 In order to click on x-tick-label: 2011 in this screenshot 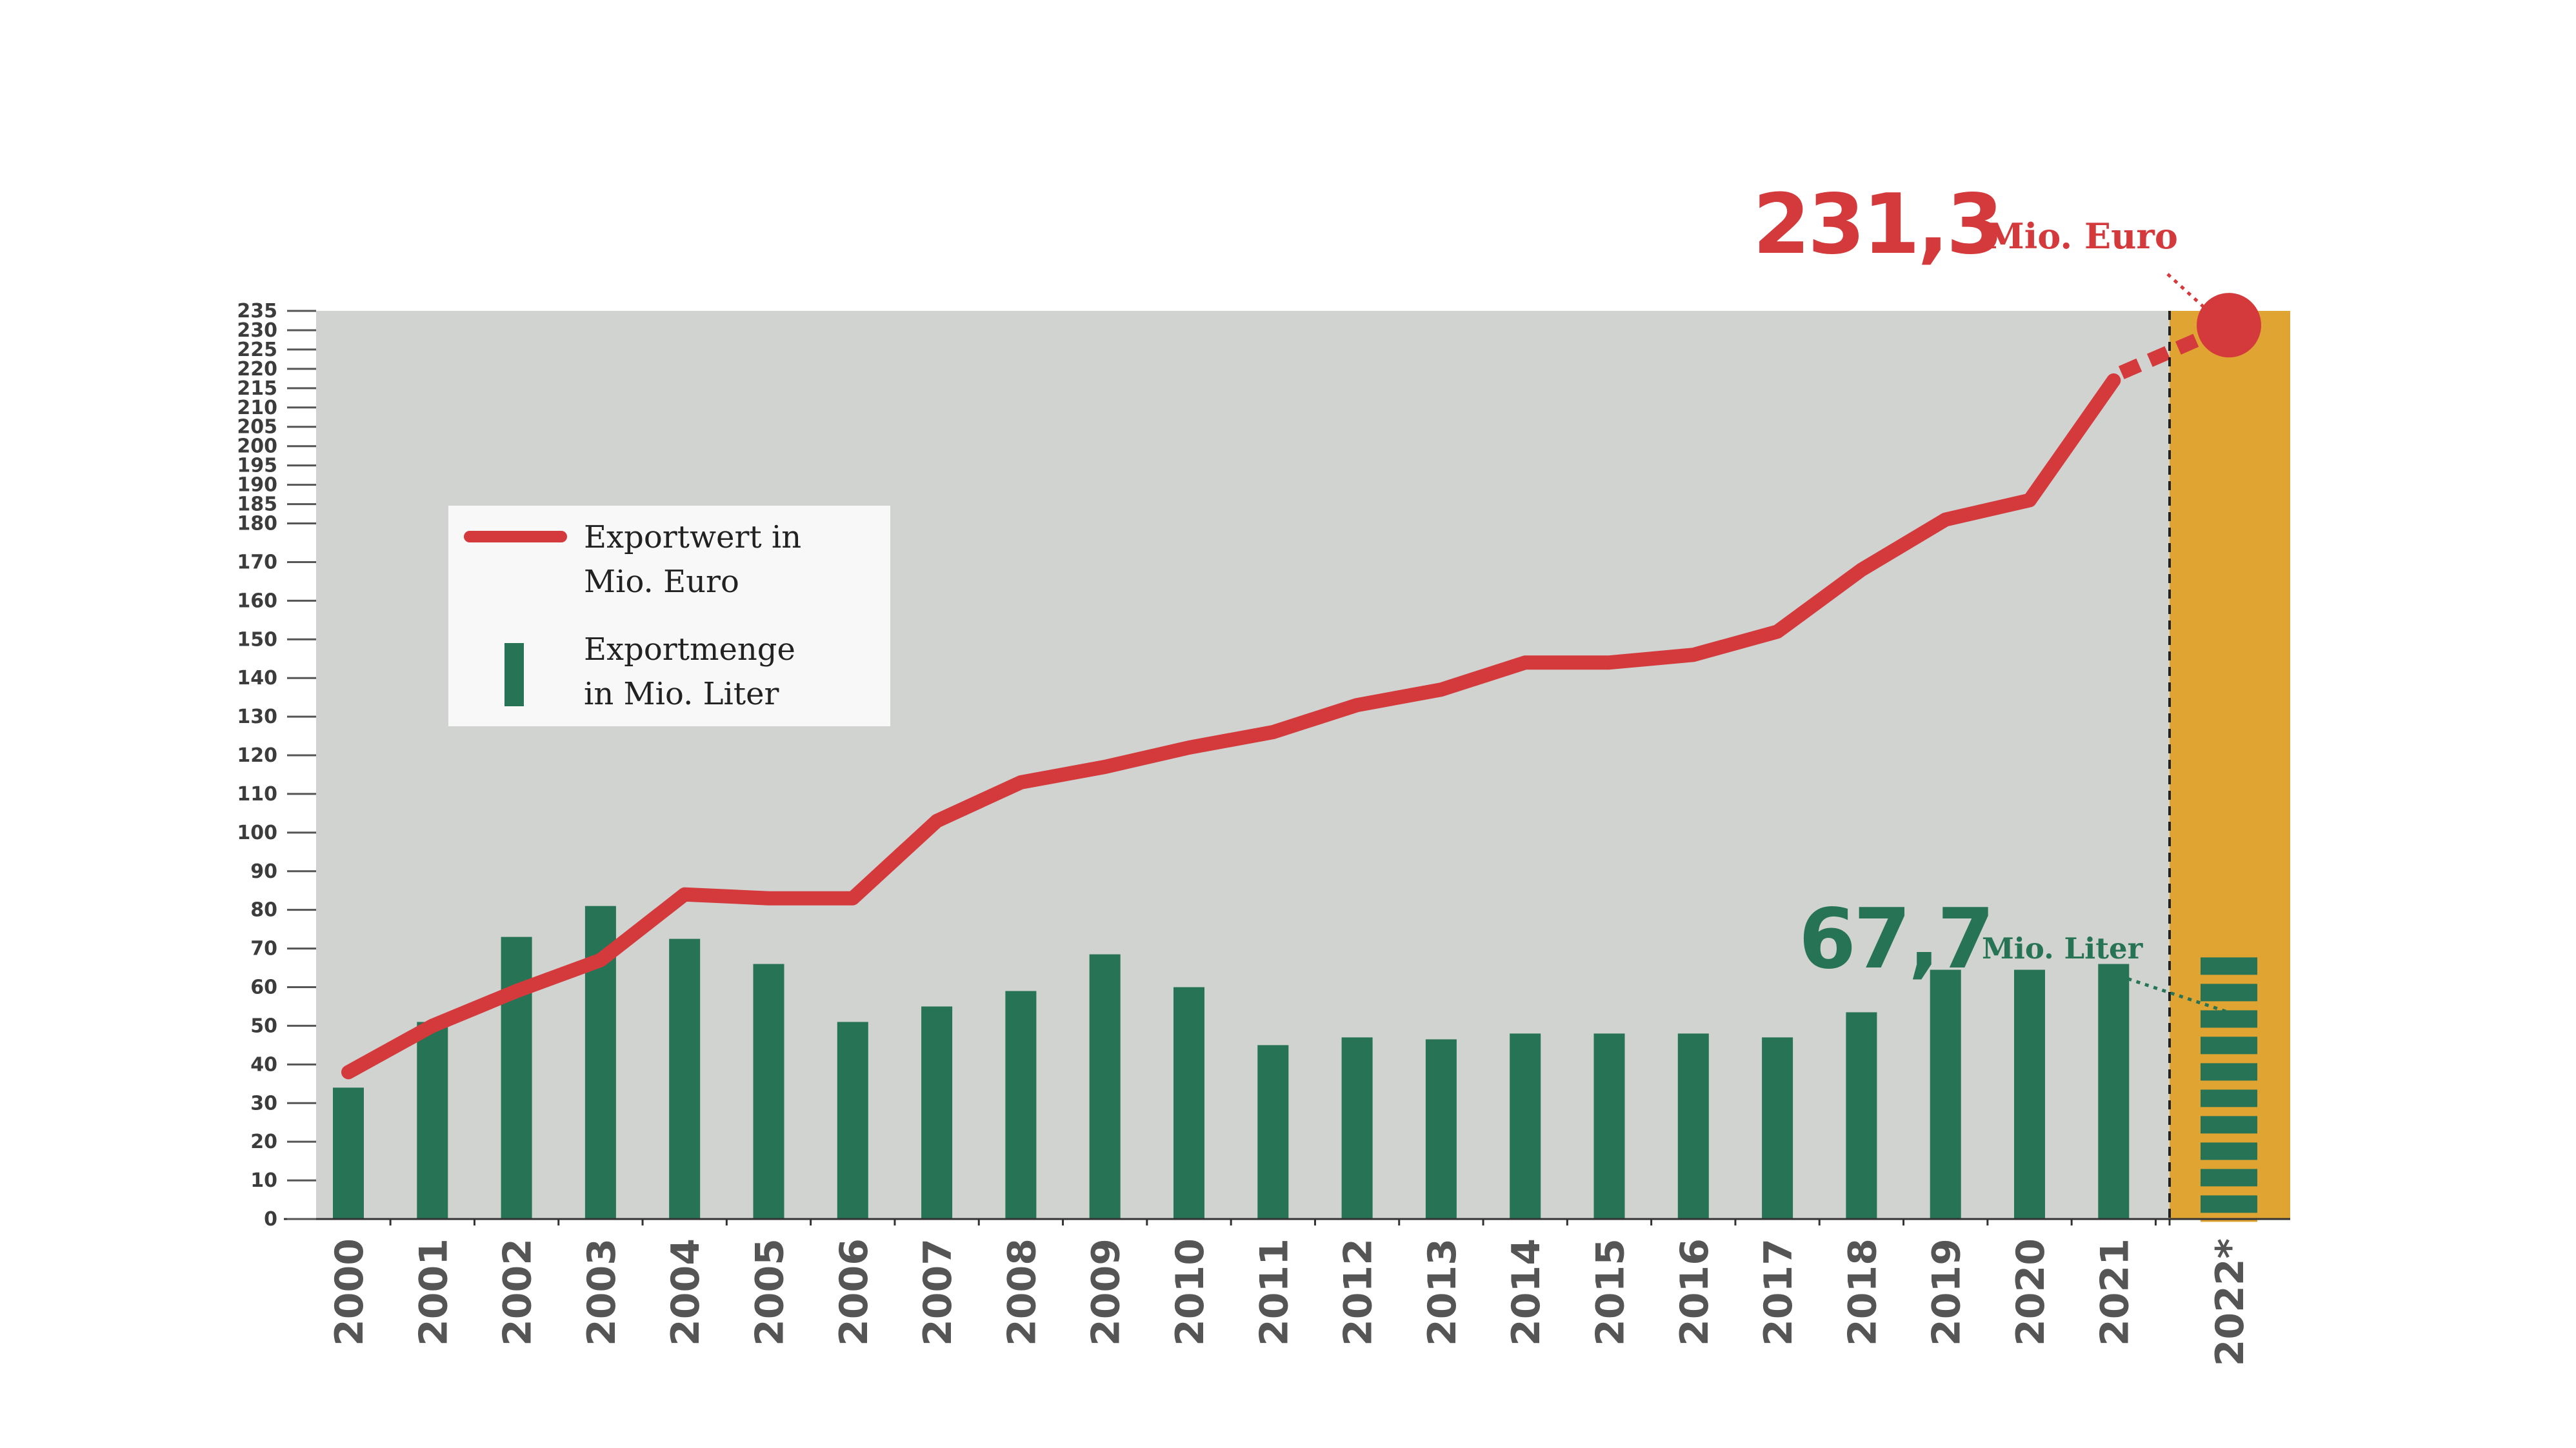, I will do `click(1274, 1292)`.